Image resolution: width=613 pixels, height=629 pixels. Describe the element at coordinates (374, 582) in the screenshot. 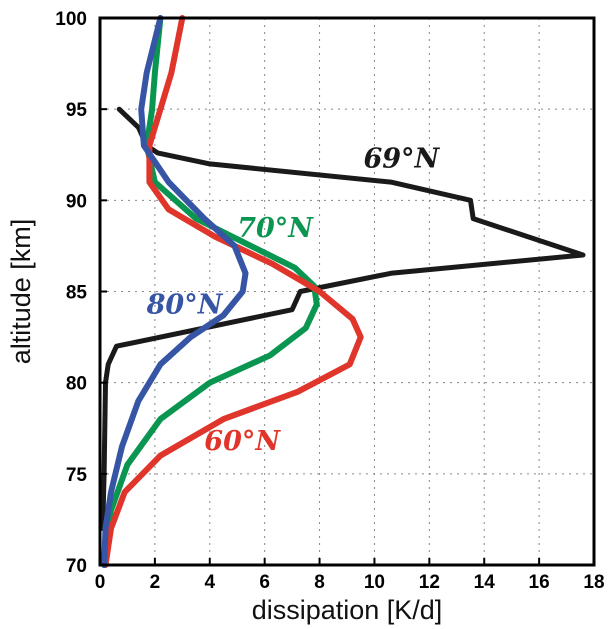

I see `x-tick-label: 10` at that location.